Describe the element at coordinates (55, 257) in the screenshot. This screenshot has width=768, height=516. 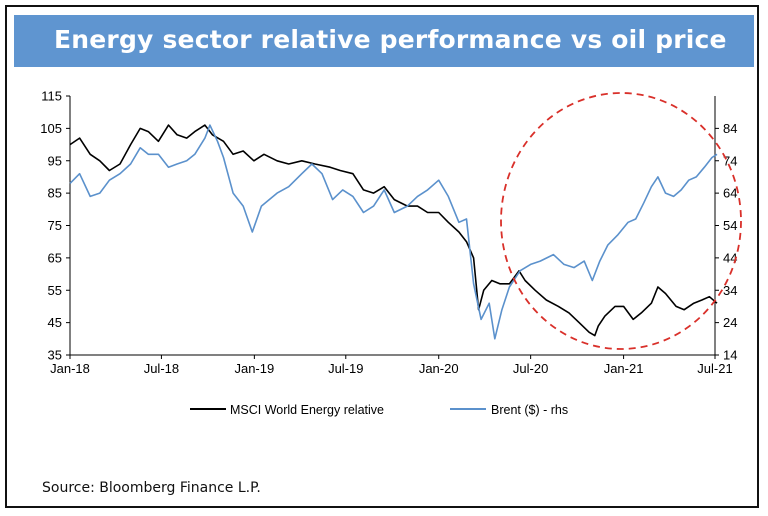
I see `left-tick-label: 65` at that location.